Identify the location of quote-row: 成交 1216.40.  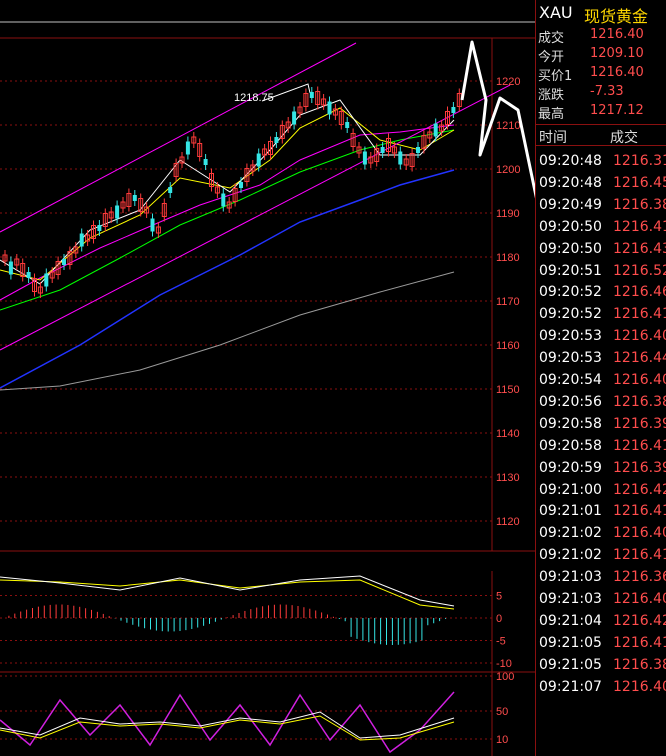
(601, 36).